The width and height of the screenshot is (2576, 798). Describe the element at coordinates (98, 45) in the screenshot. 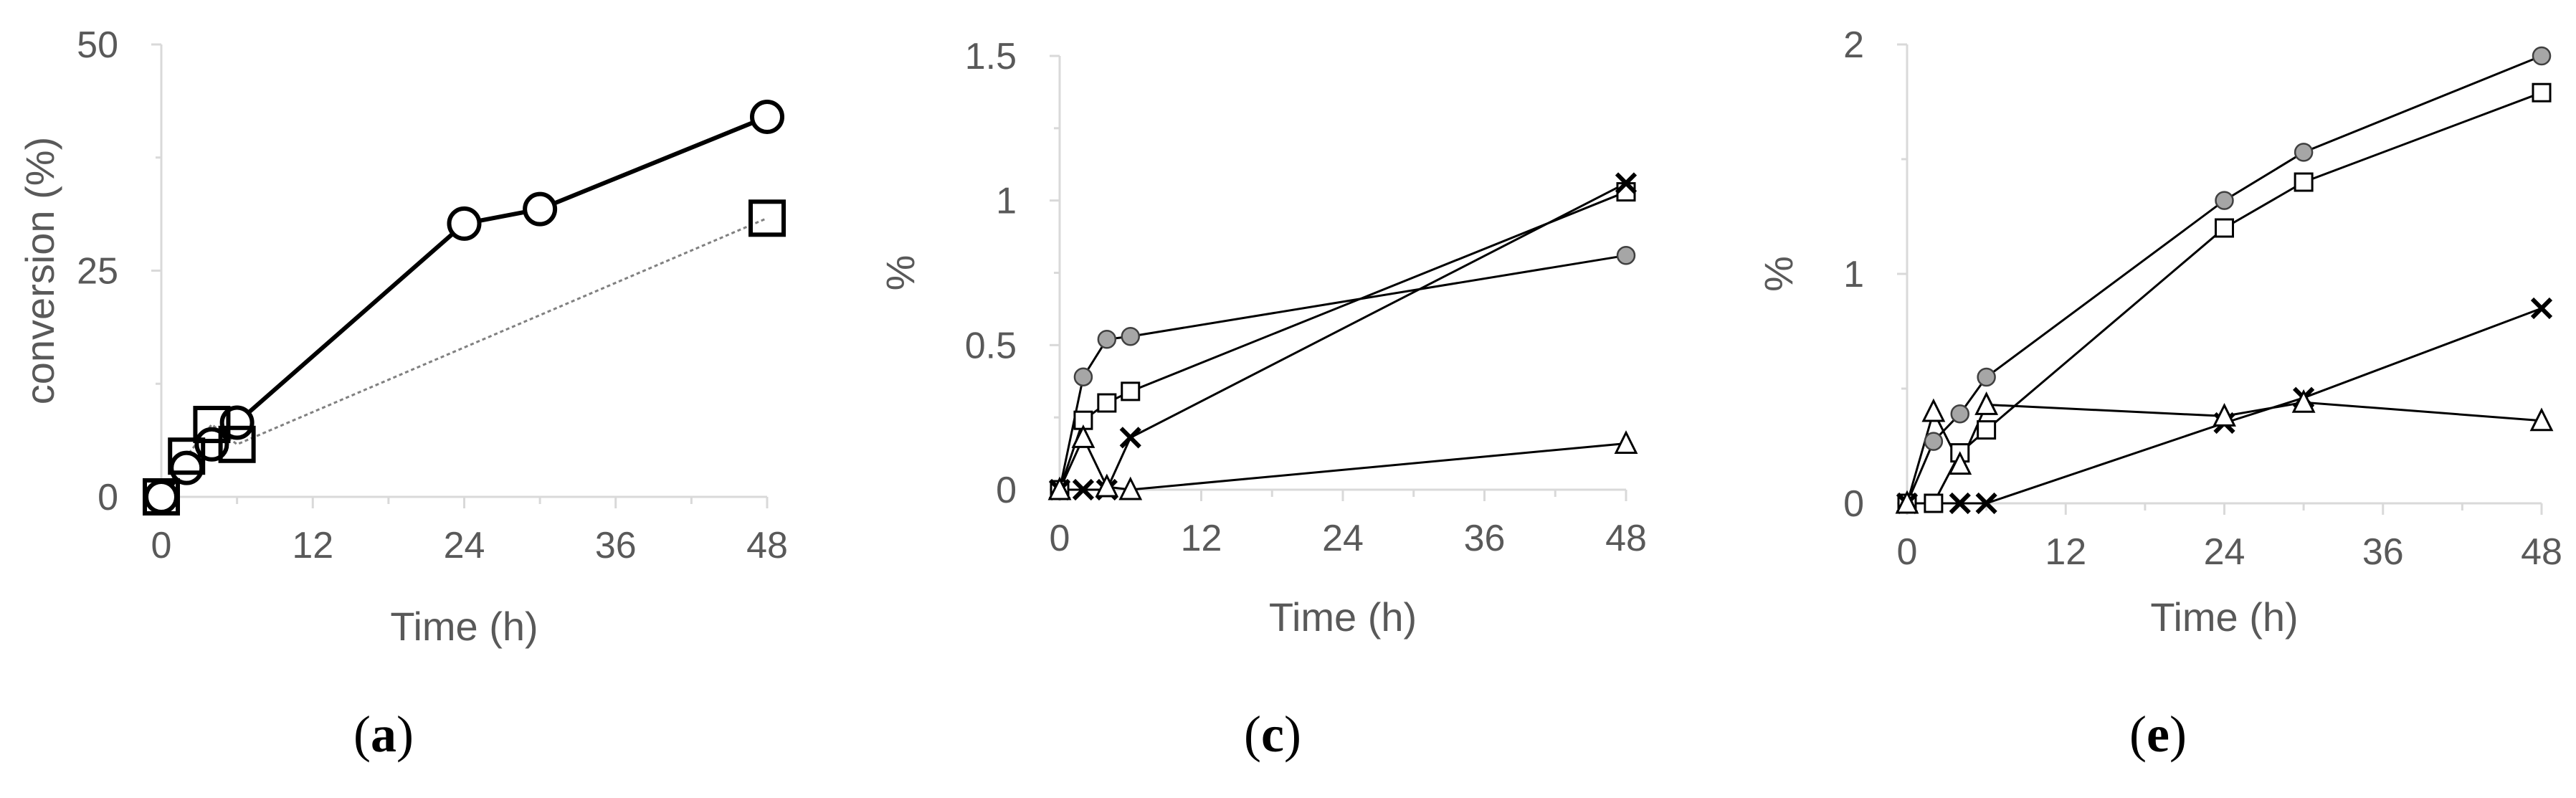

I see `y-tick-label: 50` at that location.